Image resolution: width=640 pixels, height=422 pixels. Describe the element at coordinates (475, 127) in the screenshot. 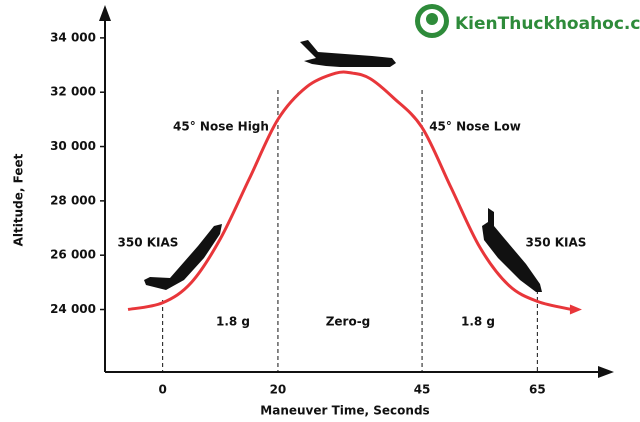

I see `annotation: 45° Nose Low` at that location.